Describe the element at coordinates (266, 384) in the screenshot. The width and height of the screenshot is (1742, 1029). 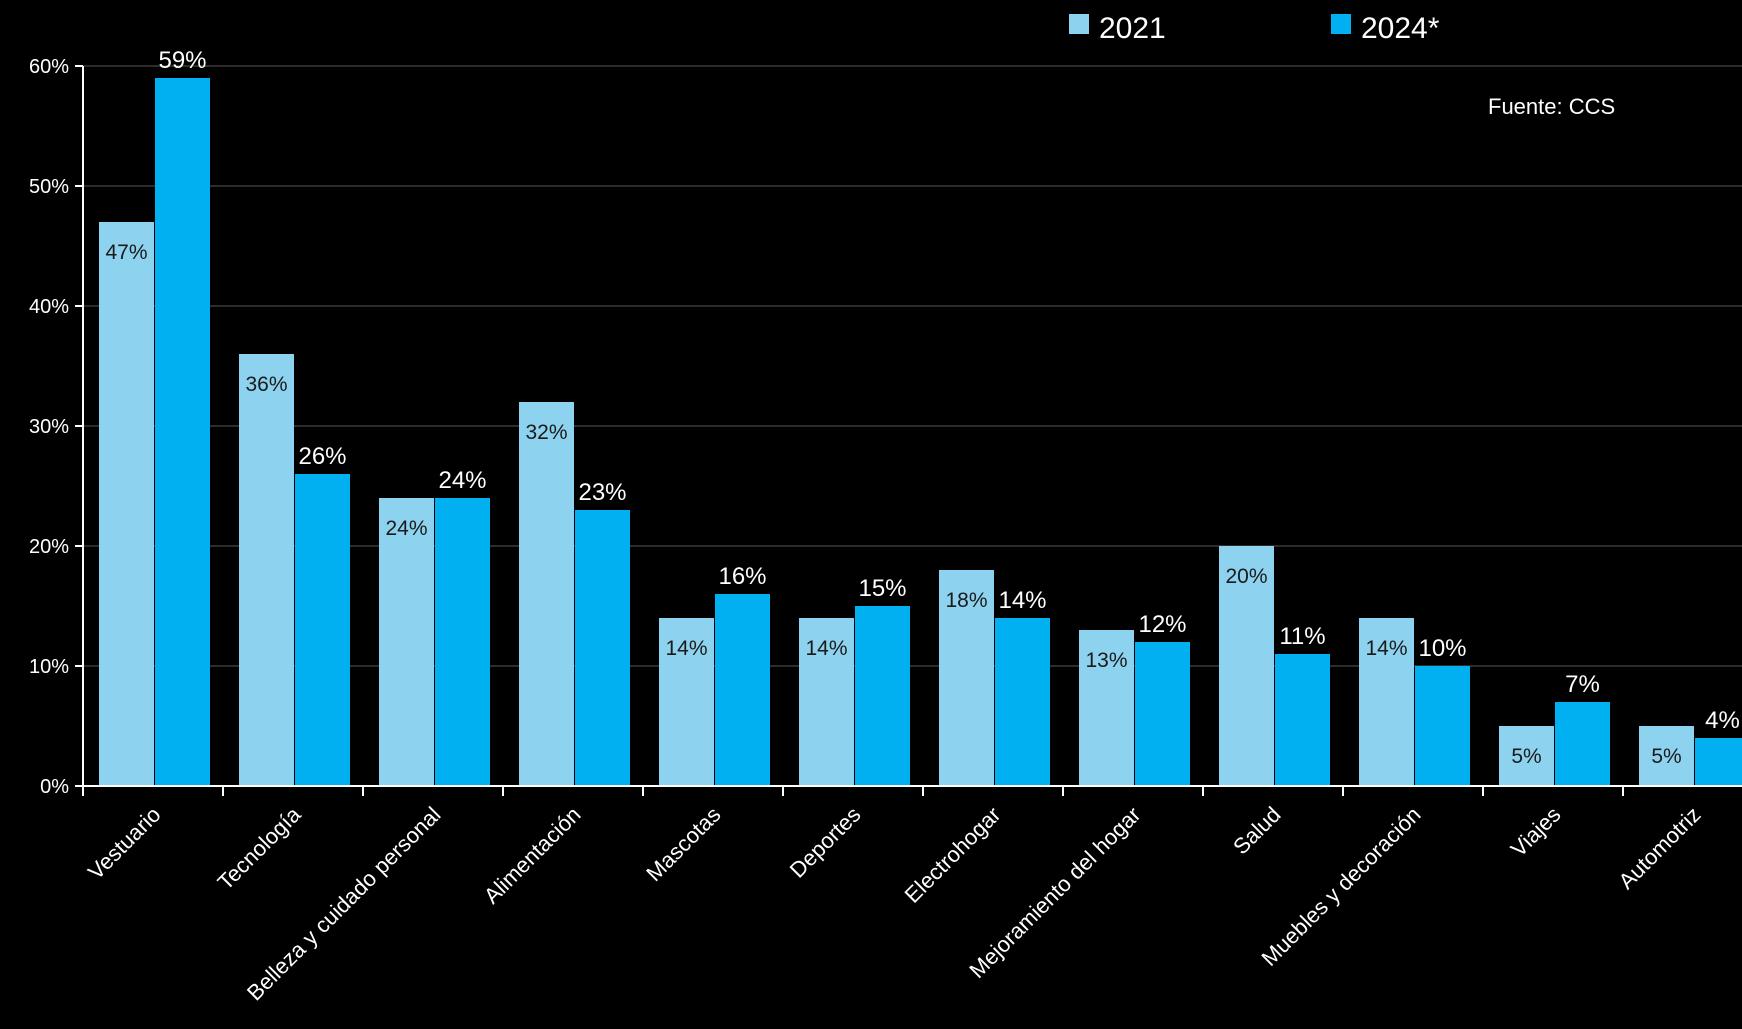
I see `data-label-2021: 36%` at that location.